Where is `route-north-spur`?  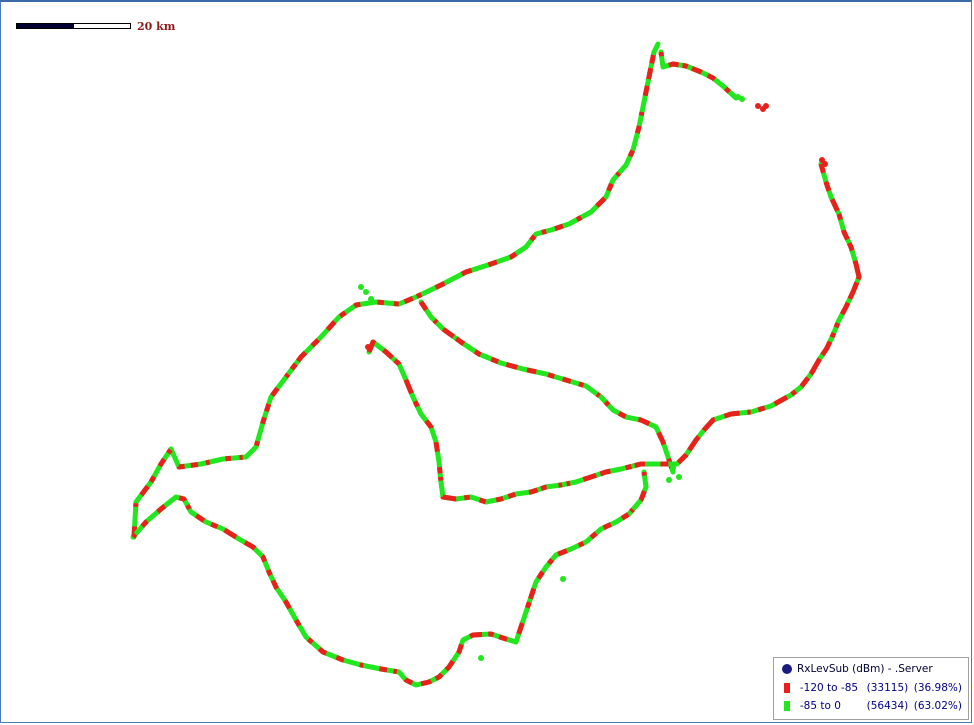 route-north-spur is located at coordinates (698, 75).